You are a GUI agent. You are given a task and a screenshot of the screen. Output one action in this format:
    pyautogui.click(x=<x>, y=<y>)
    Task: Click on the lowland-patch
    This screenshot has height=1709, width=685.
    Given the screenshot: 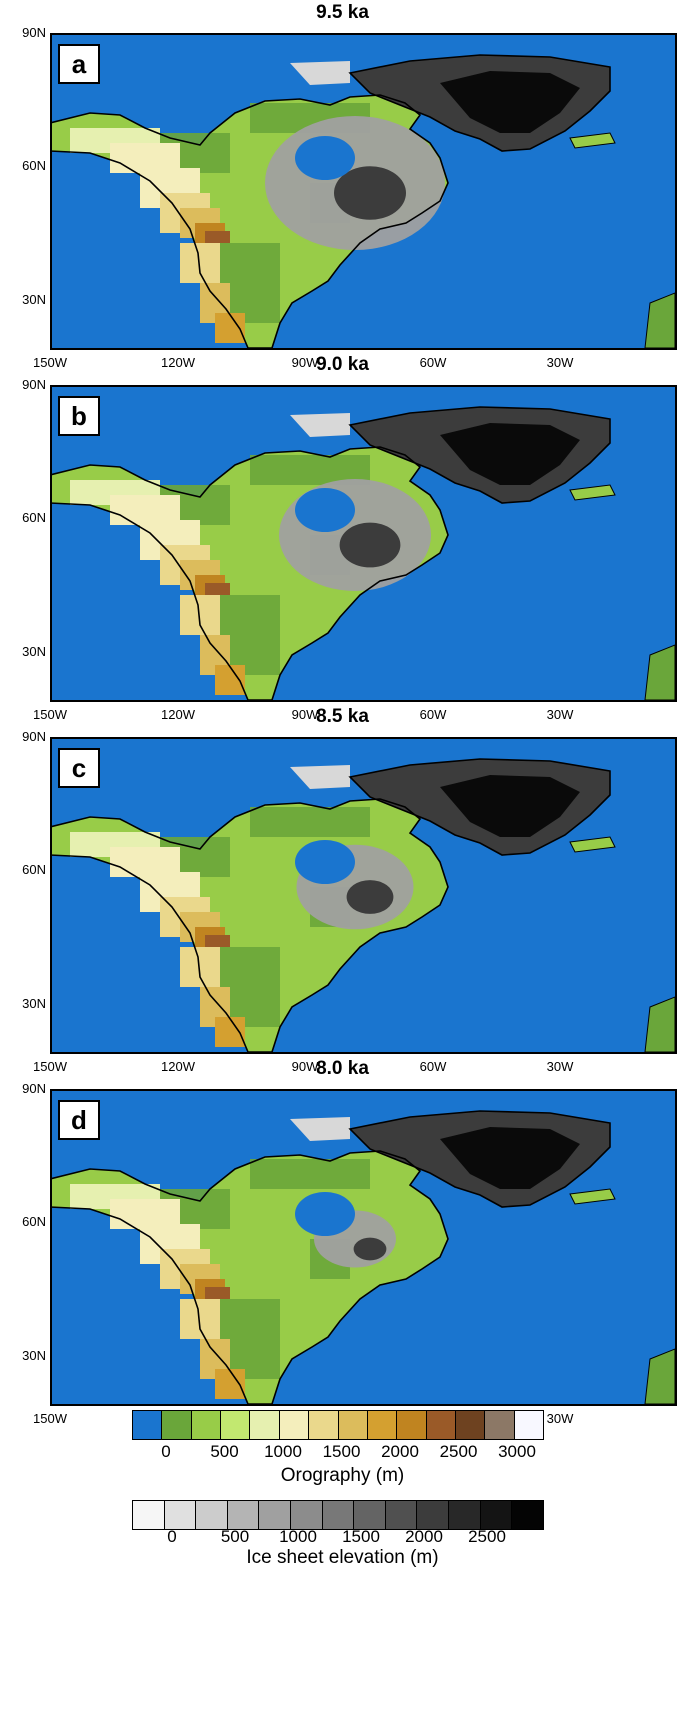 What is the action you would take?
    pyautogui.click(x=310, y=822)
    